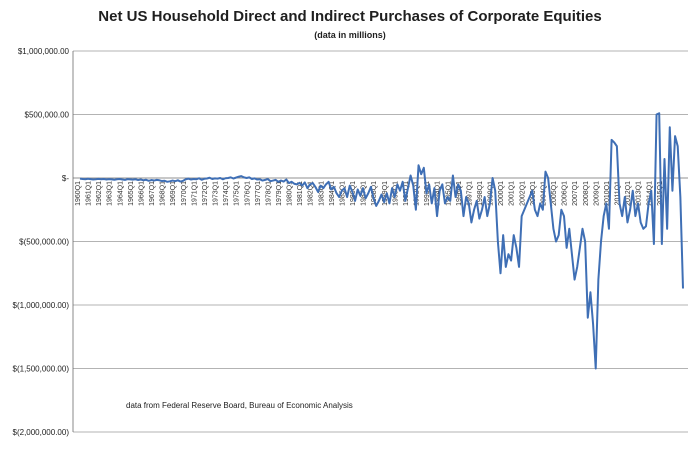 The width and height of the screenshot is (700, 450). Describe the element at coordinates (350, 35) in the screenshot. I see `chart-subtitle: (data in millions)` at that location.